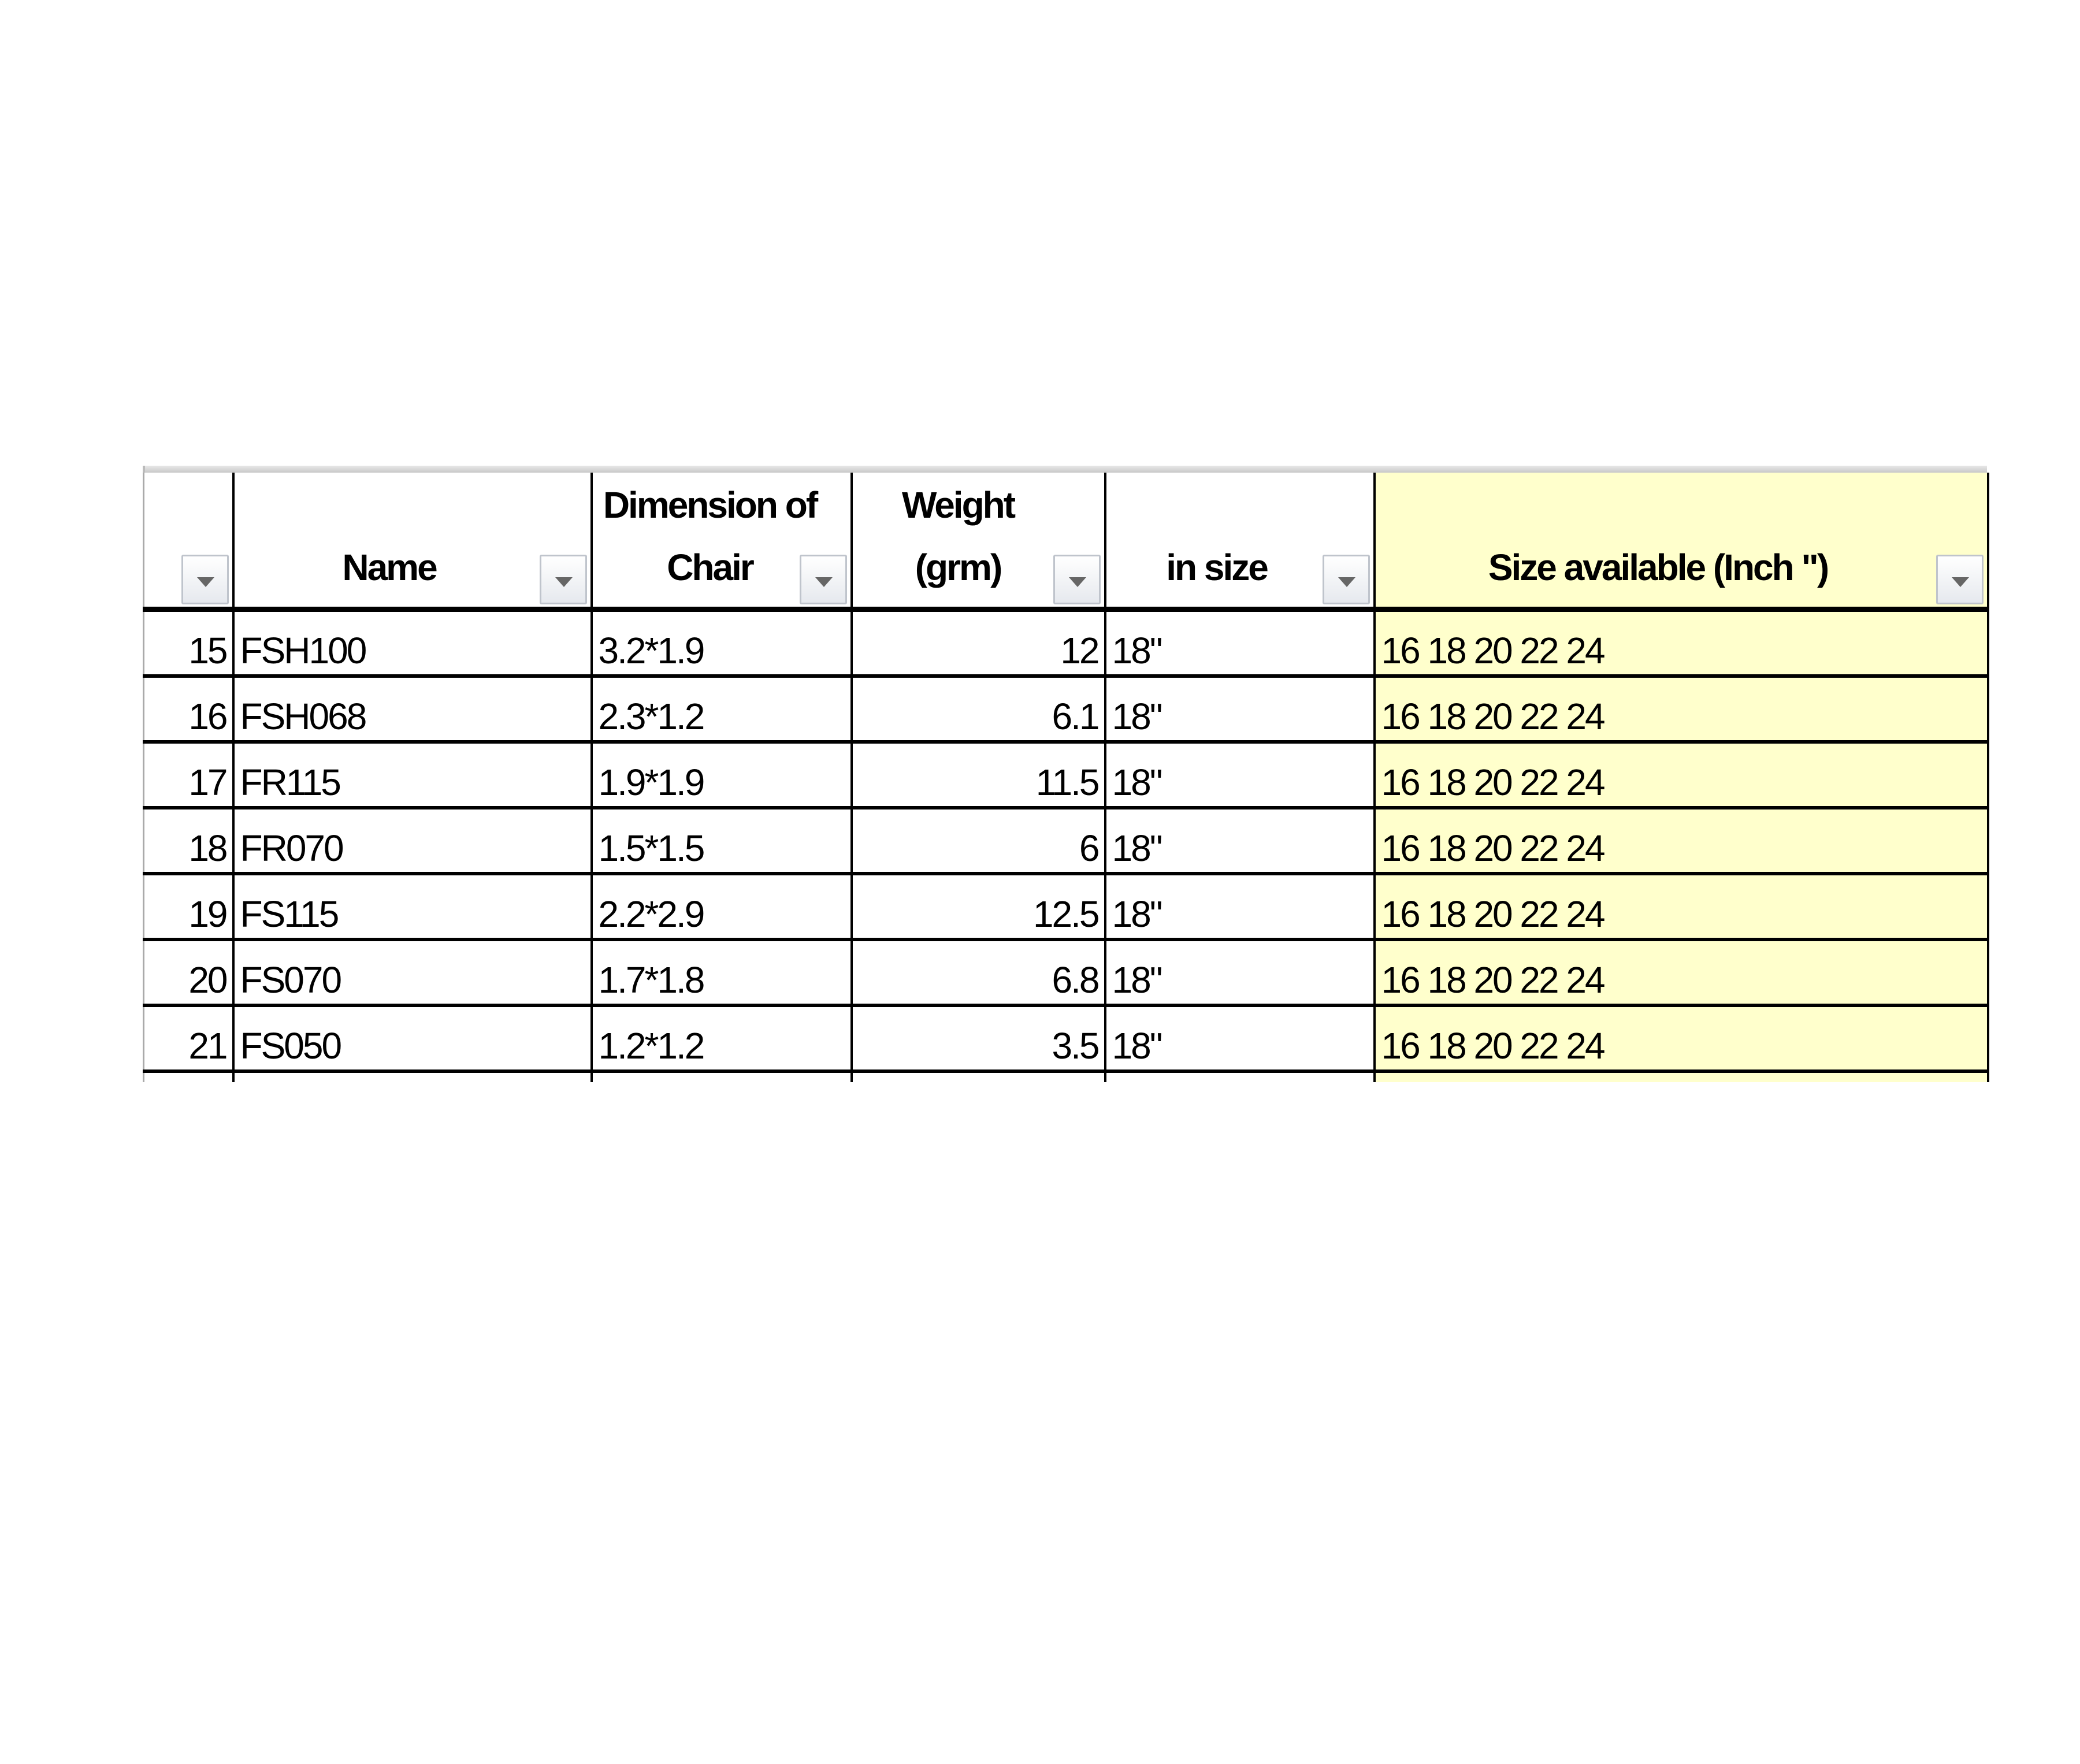  What do you see at coordinates (189, 775) in the screenshot?
I see `cell-number: 17` at bounding box center [189, 775].